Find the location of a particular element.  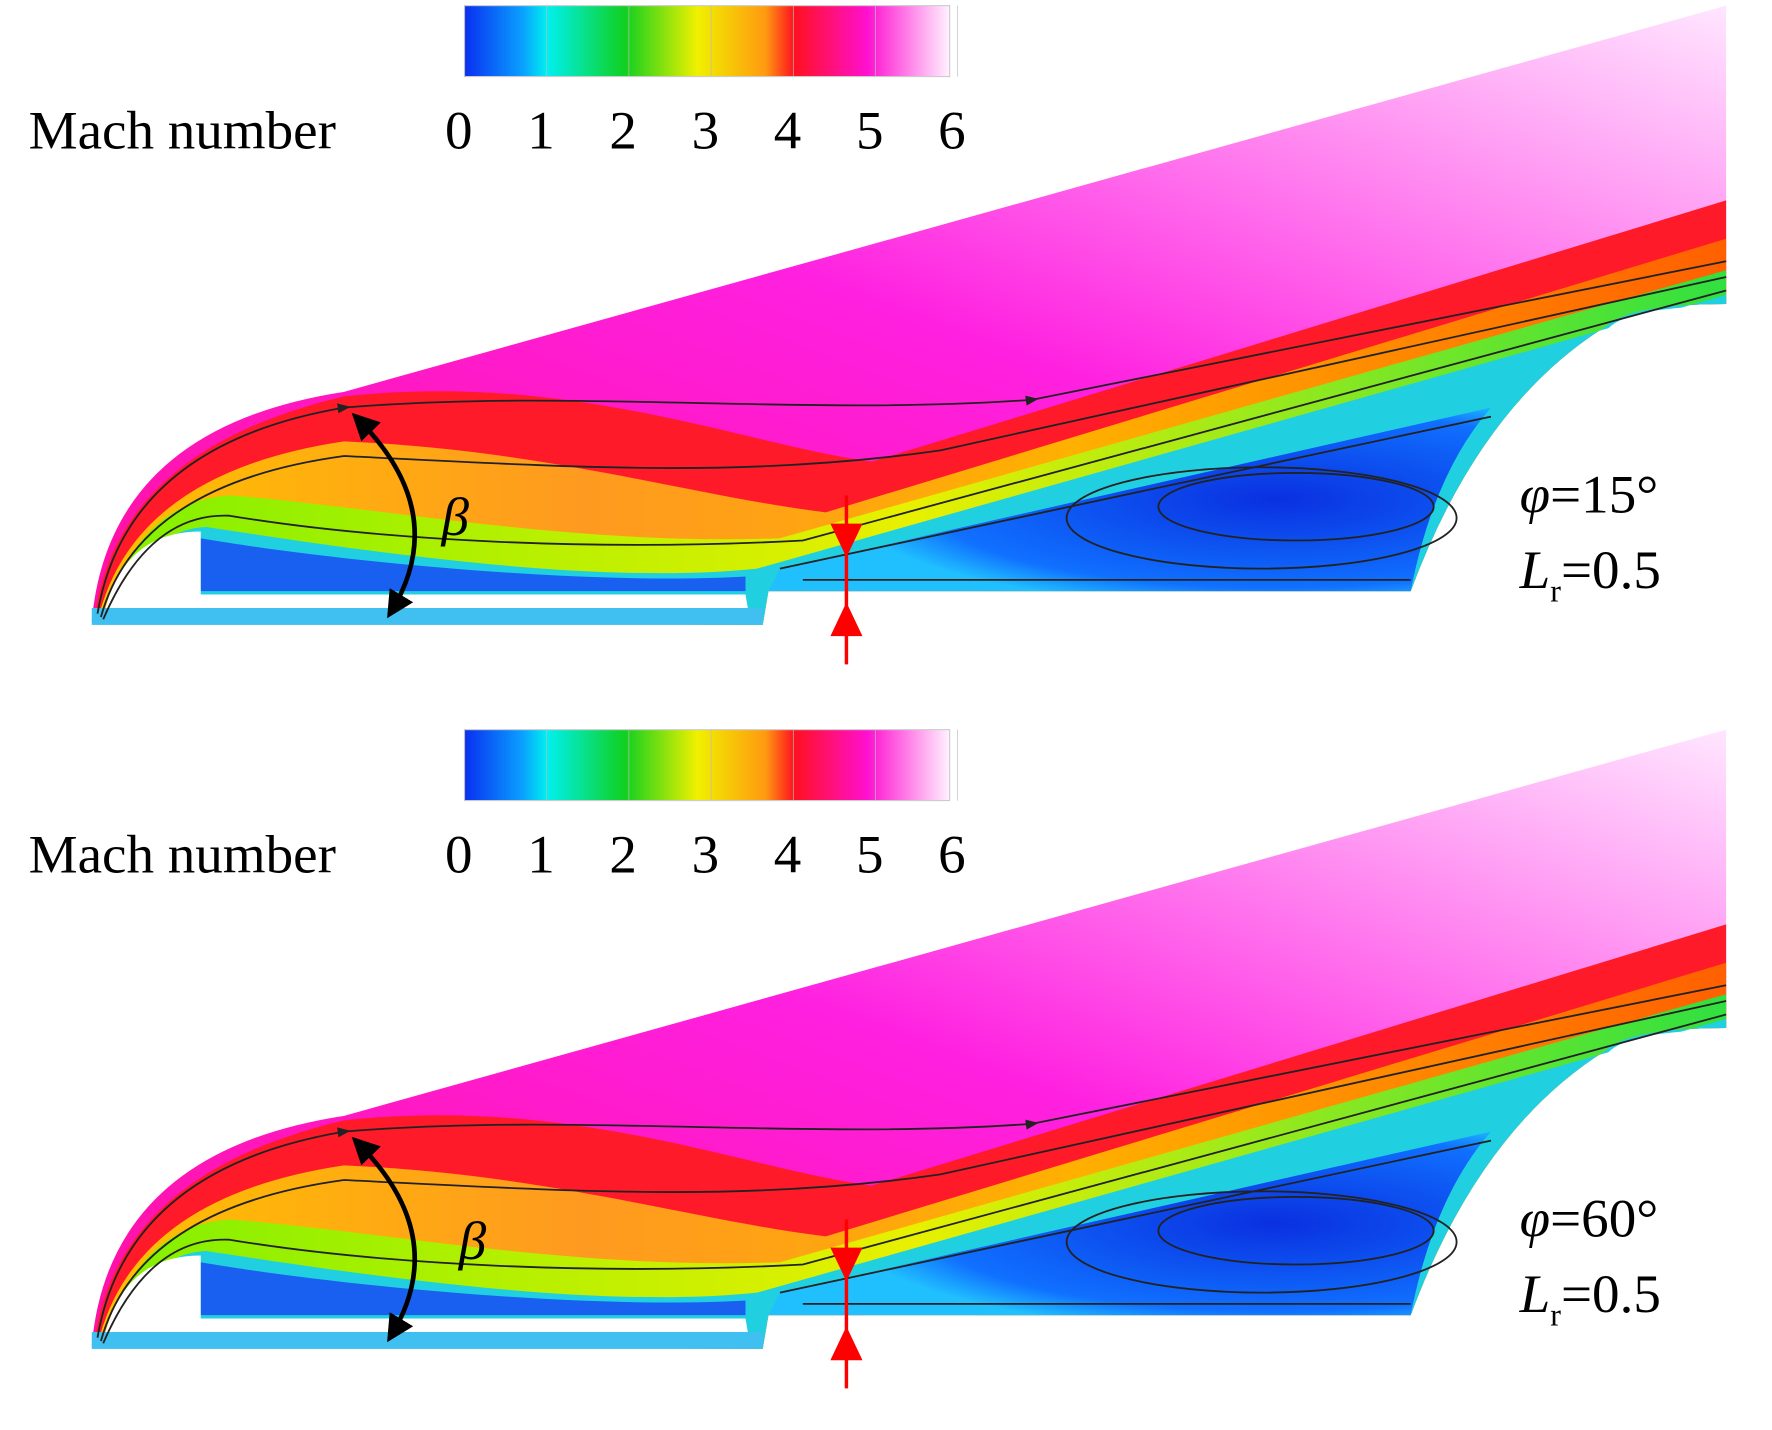

phi-label: φ=15° is located at coordinates (1589, 494).